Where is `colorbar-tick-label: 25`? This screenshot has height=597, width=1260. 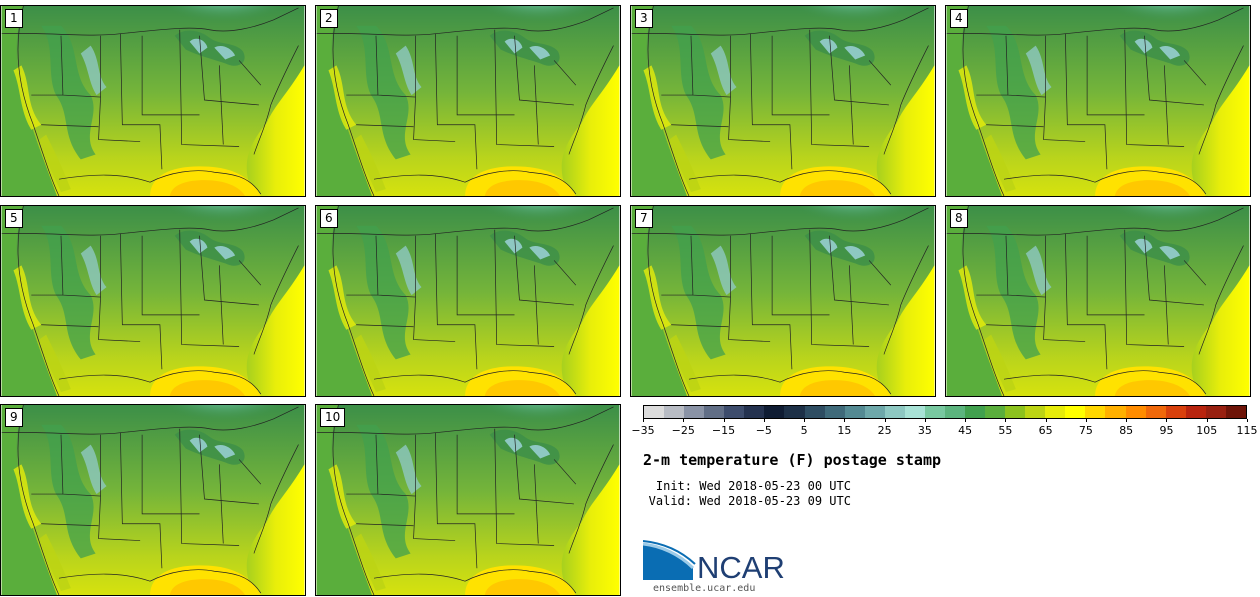 colorbar-tick-label: 25 is located at coordinates (884, 430).